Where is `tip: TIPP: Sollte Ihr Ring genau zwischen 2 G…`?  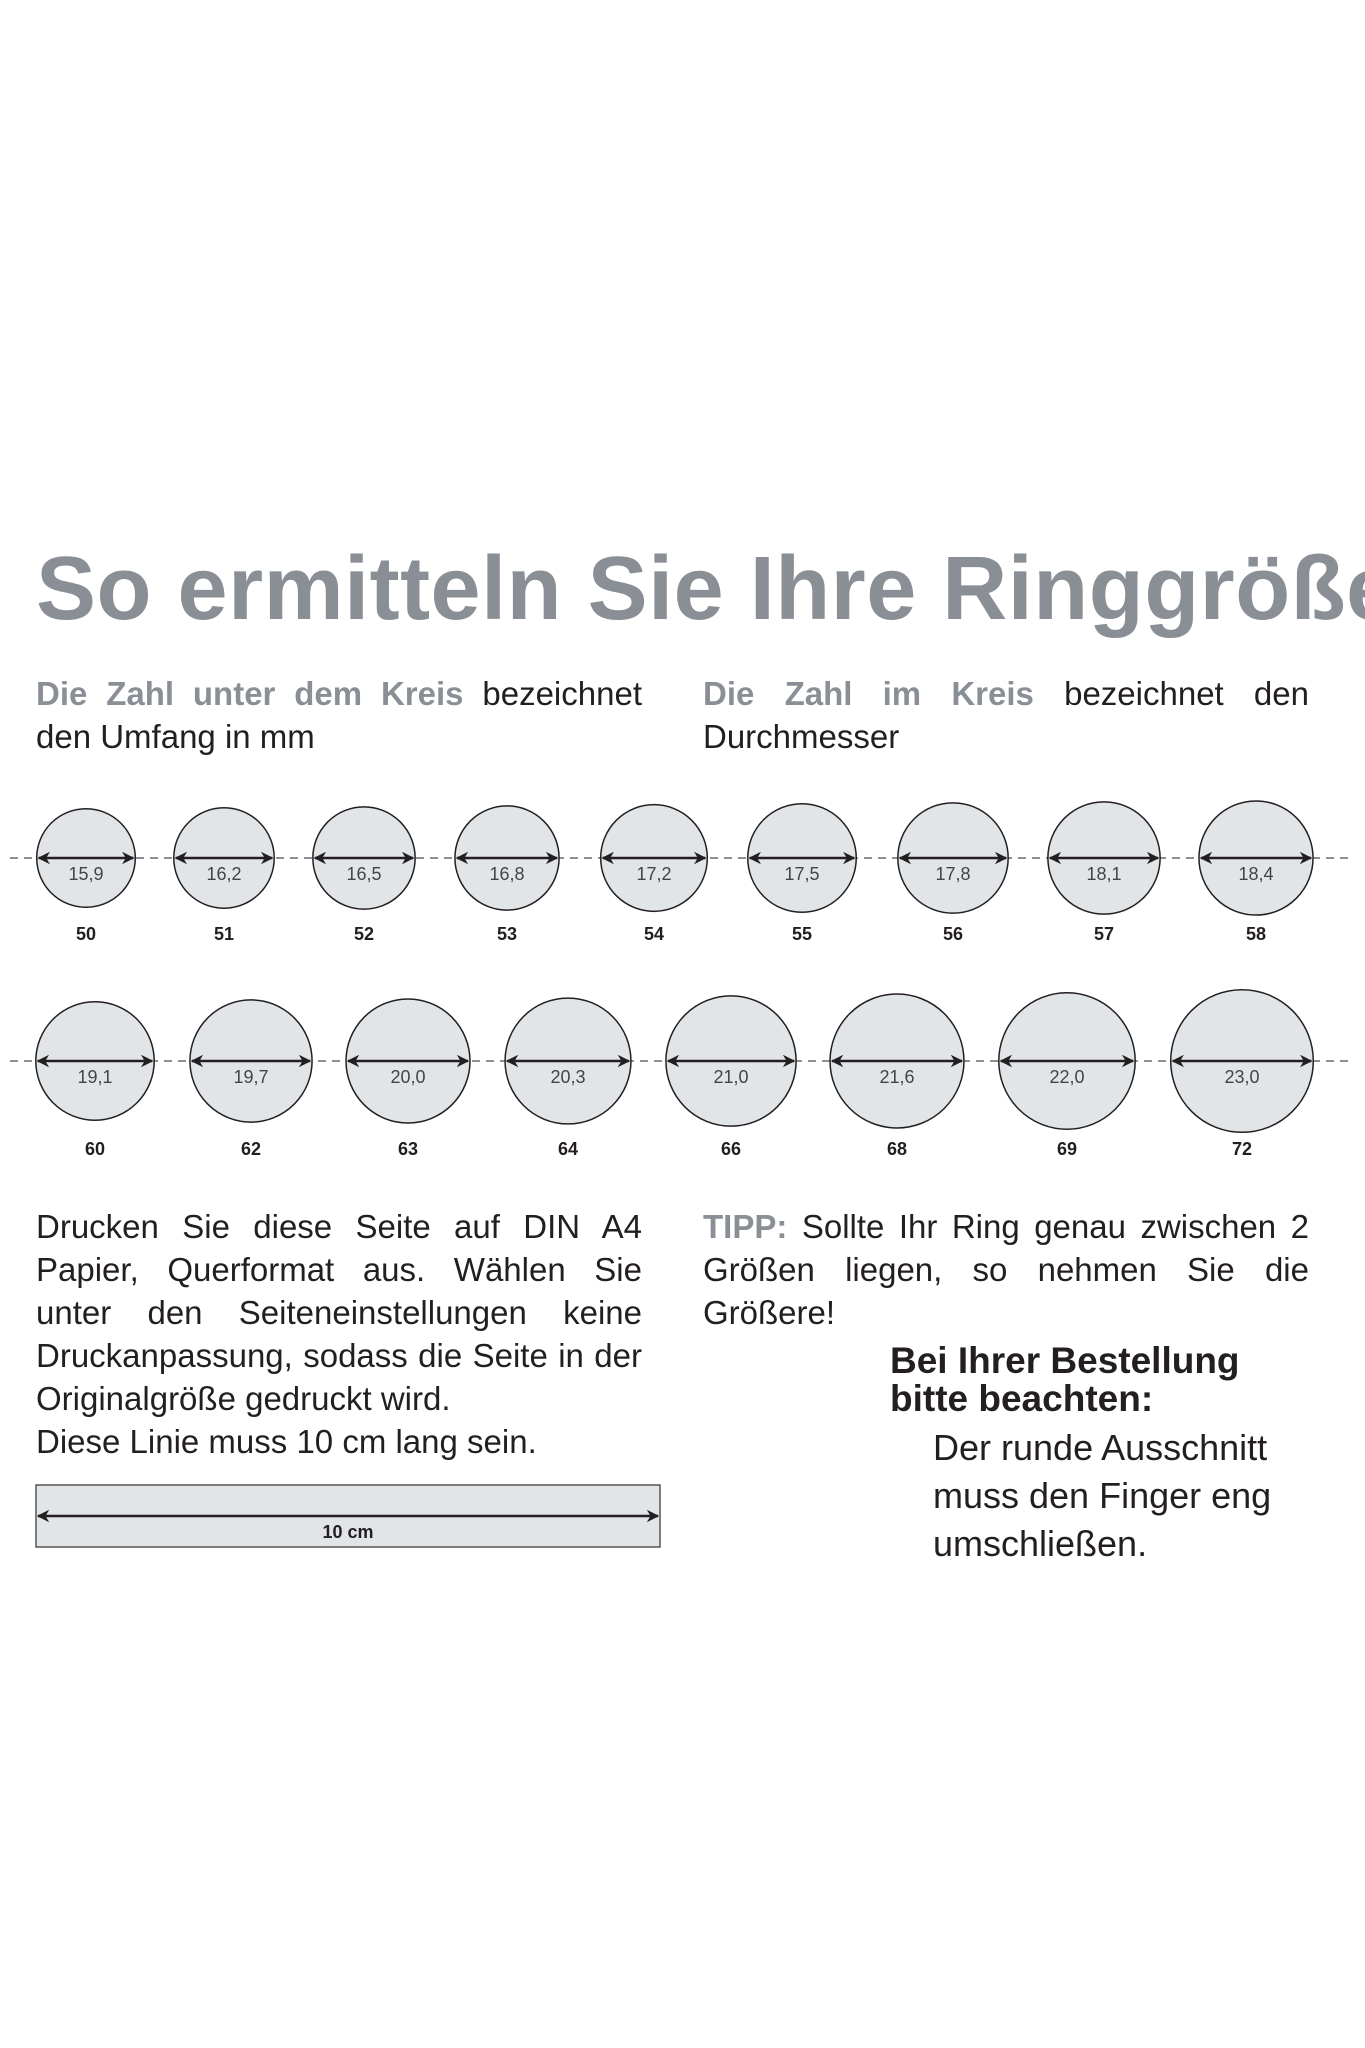
tip: TIPP: Sollte Ihr Ring genau zwischen 2 G… is located at coordinates (1006, 1269).